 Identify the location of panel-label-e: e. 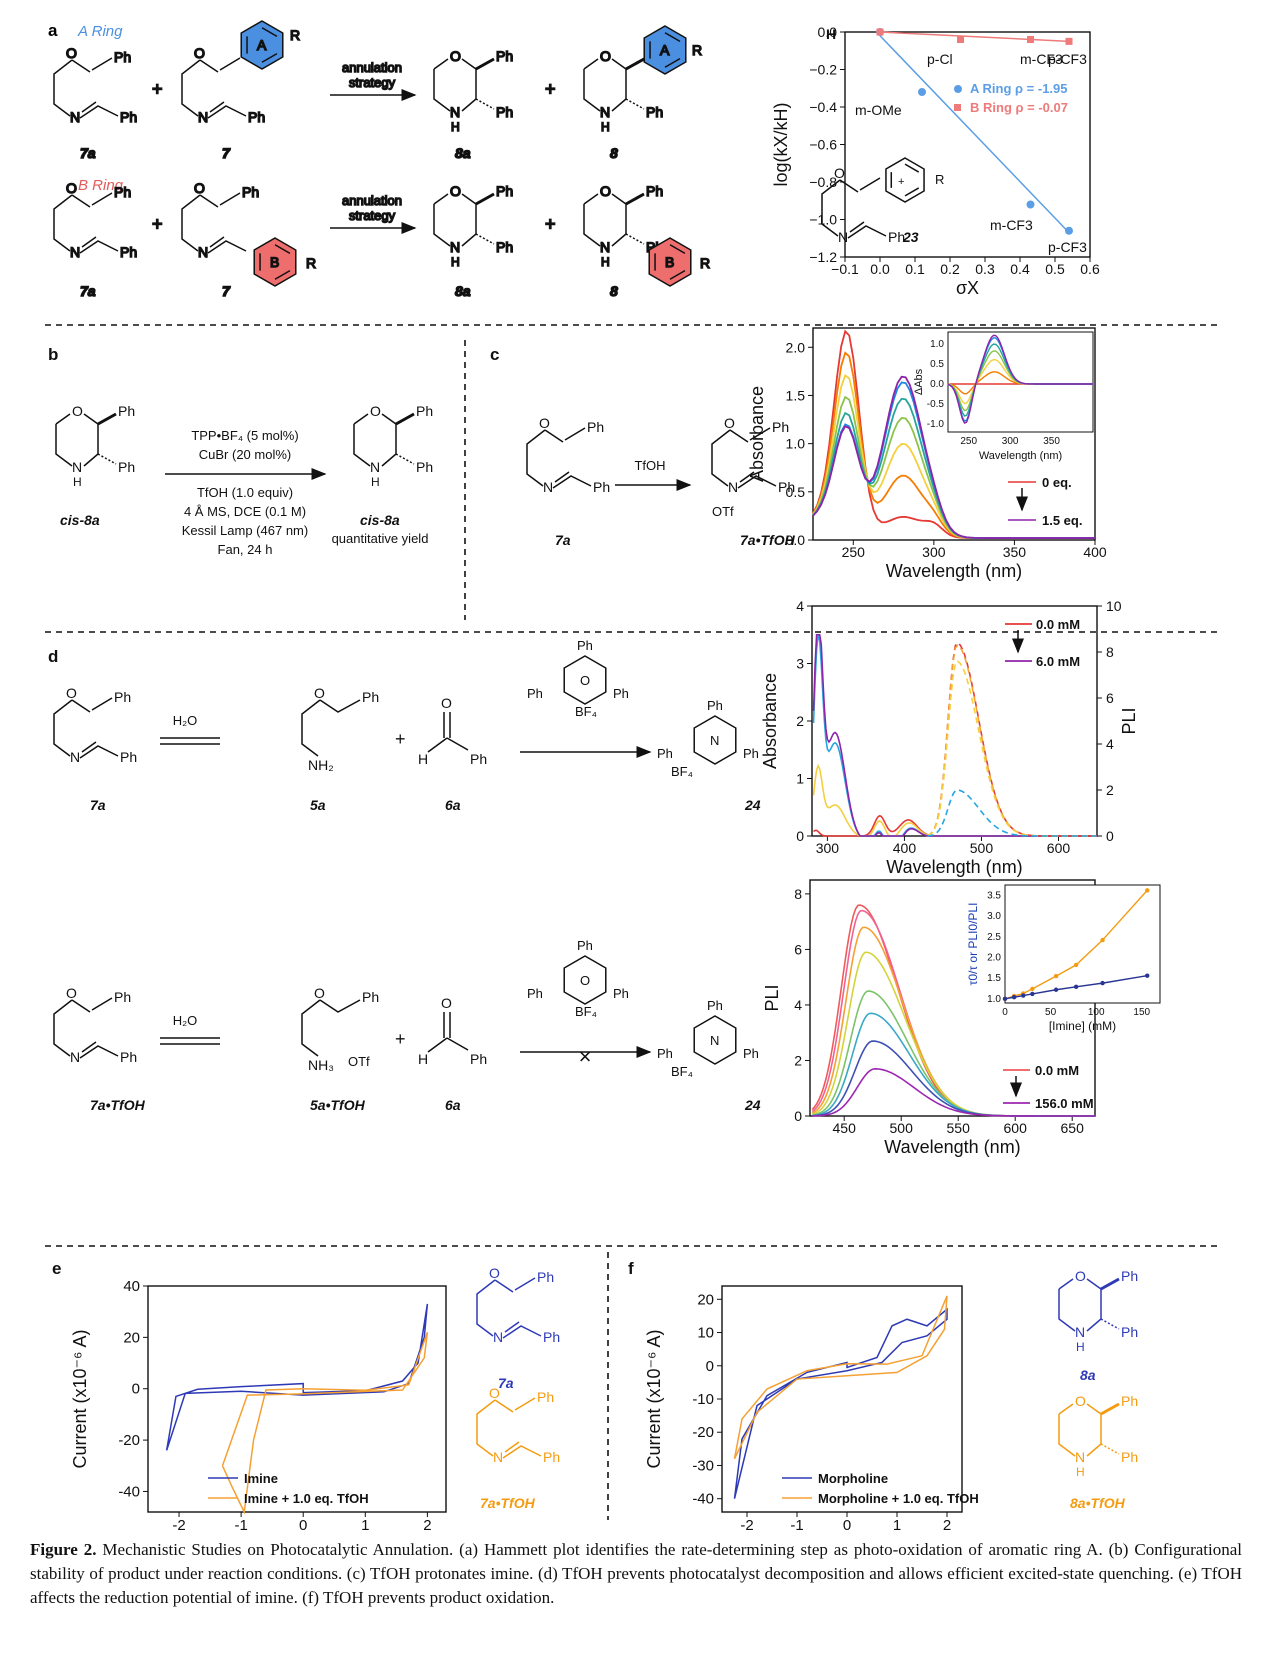
(56, 1268).